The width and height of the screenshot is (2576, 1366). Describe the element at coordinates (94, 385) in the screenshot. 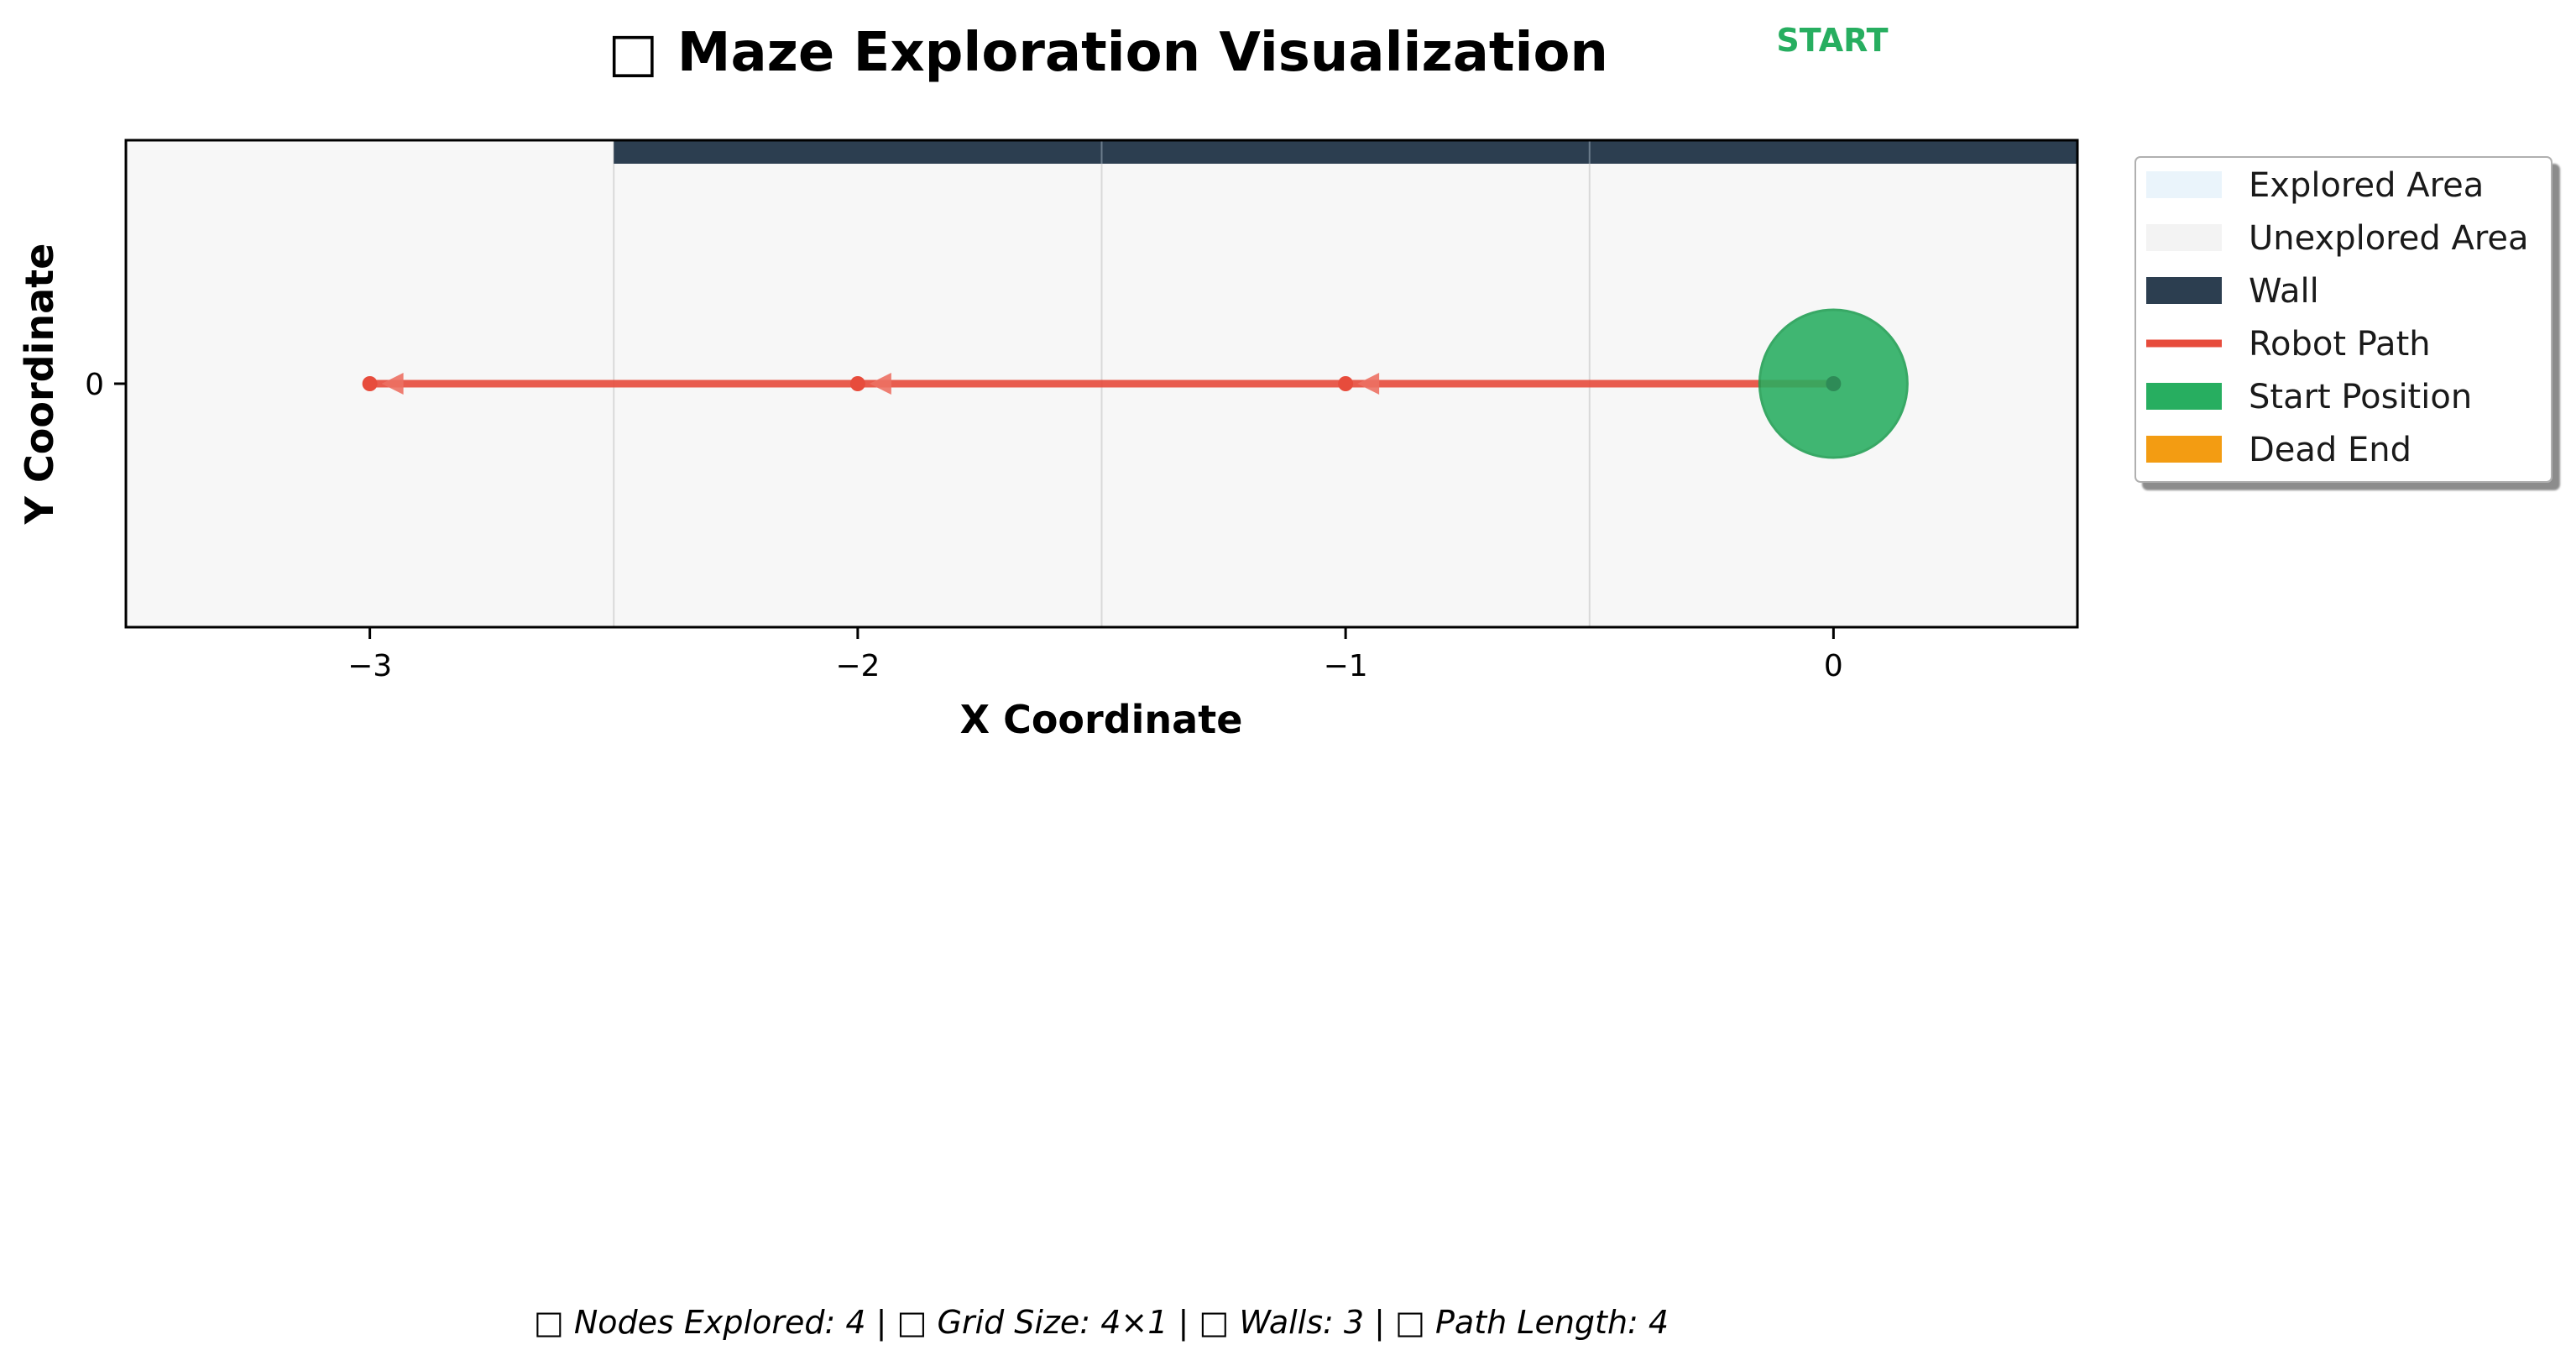

I see `y-tick-label-0: 0` at that location.